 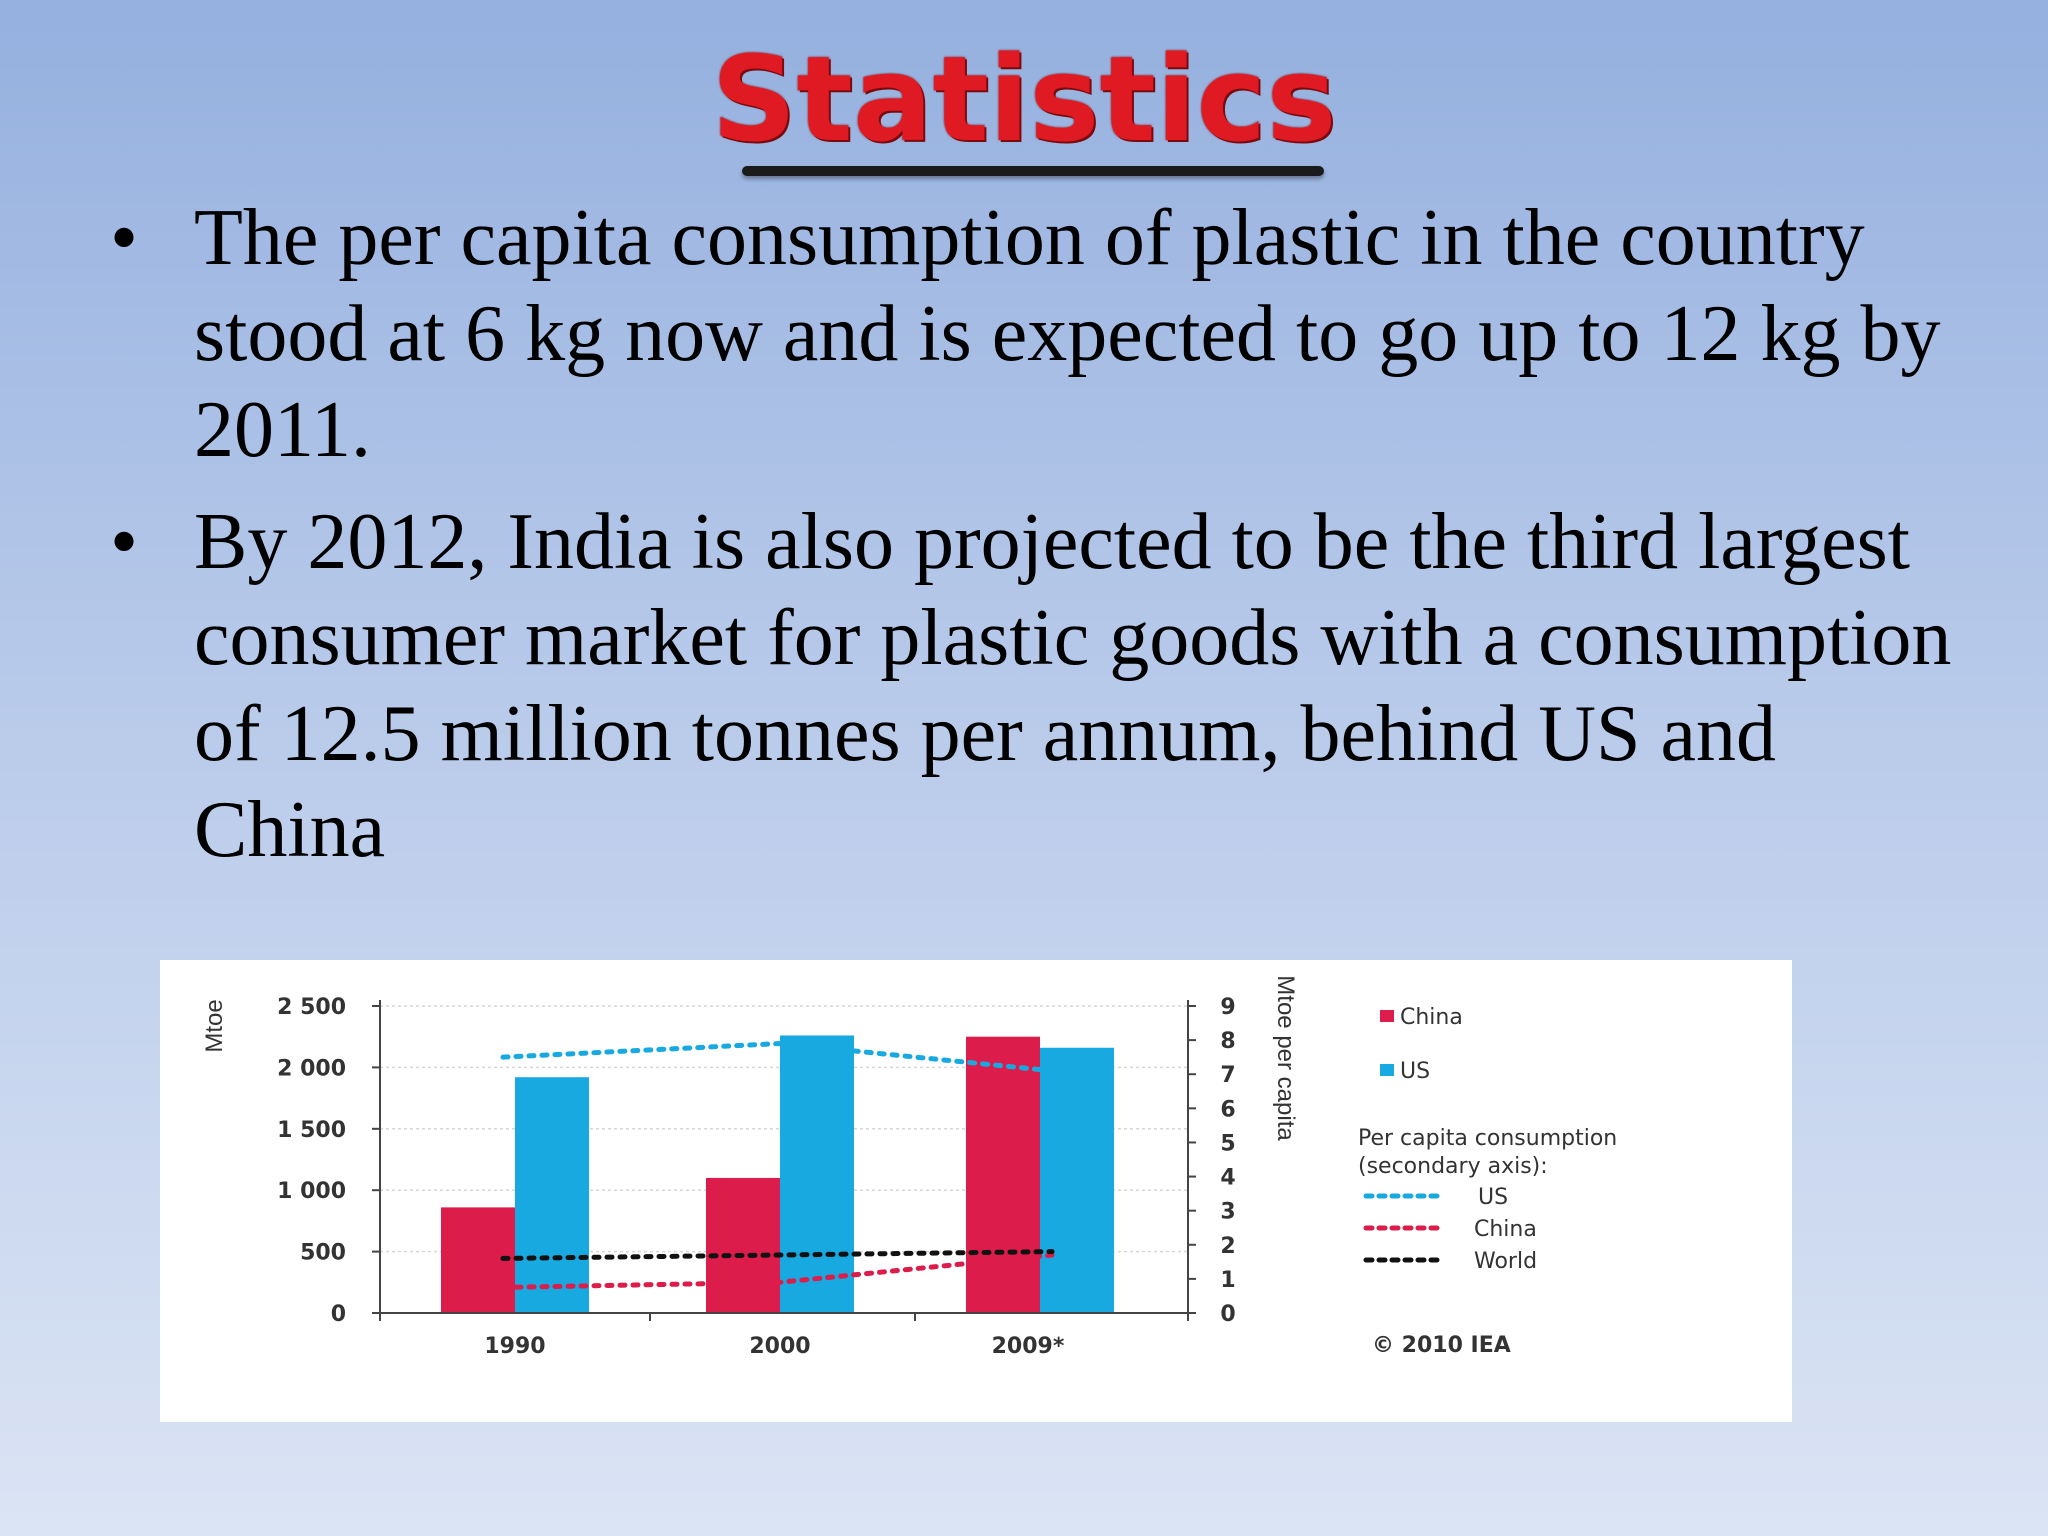 What do you see at coordinates (323, 1253) in the screenshot?
I see `y-tick-label: 500` at bounding box center [323, 1253].